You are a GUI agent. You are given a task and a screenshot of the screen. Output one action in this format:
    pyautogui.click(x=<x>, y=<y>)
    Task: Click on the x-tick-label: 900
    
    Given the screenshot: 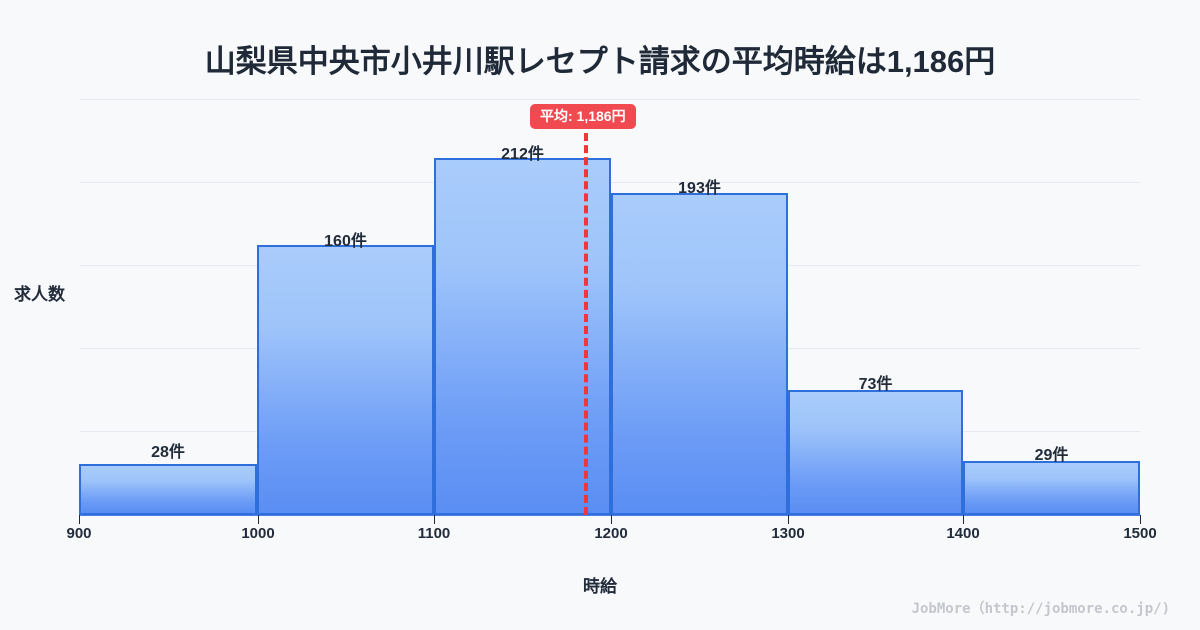 What is the action you would take?
    pyautogui.click(x=79, y=533)
    